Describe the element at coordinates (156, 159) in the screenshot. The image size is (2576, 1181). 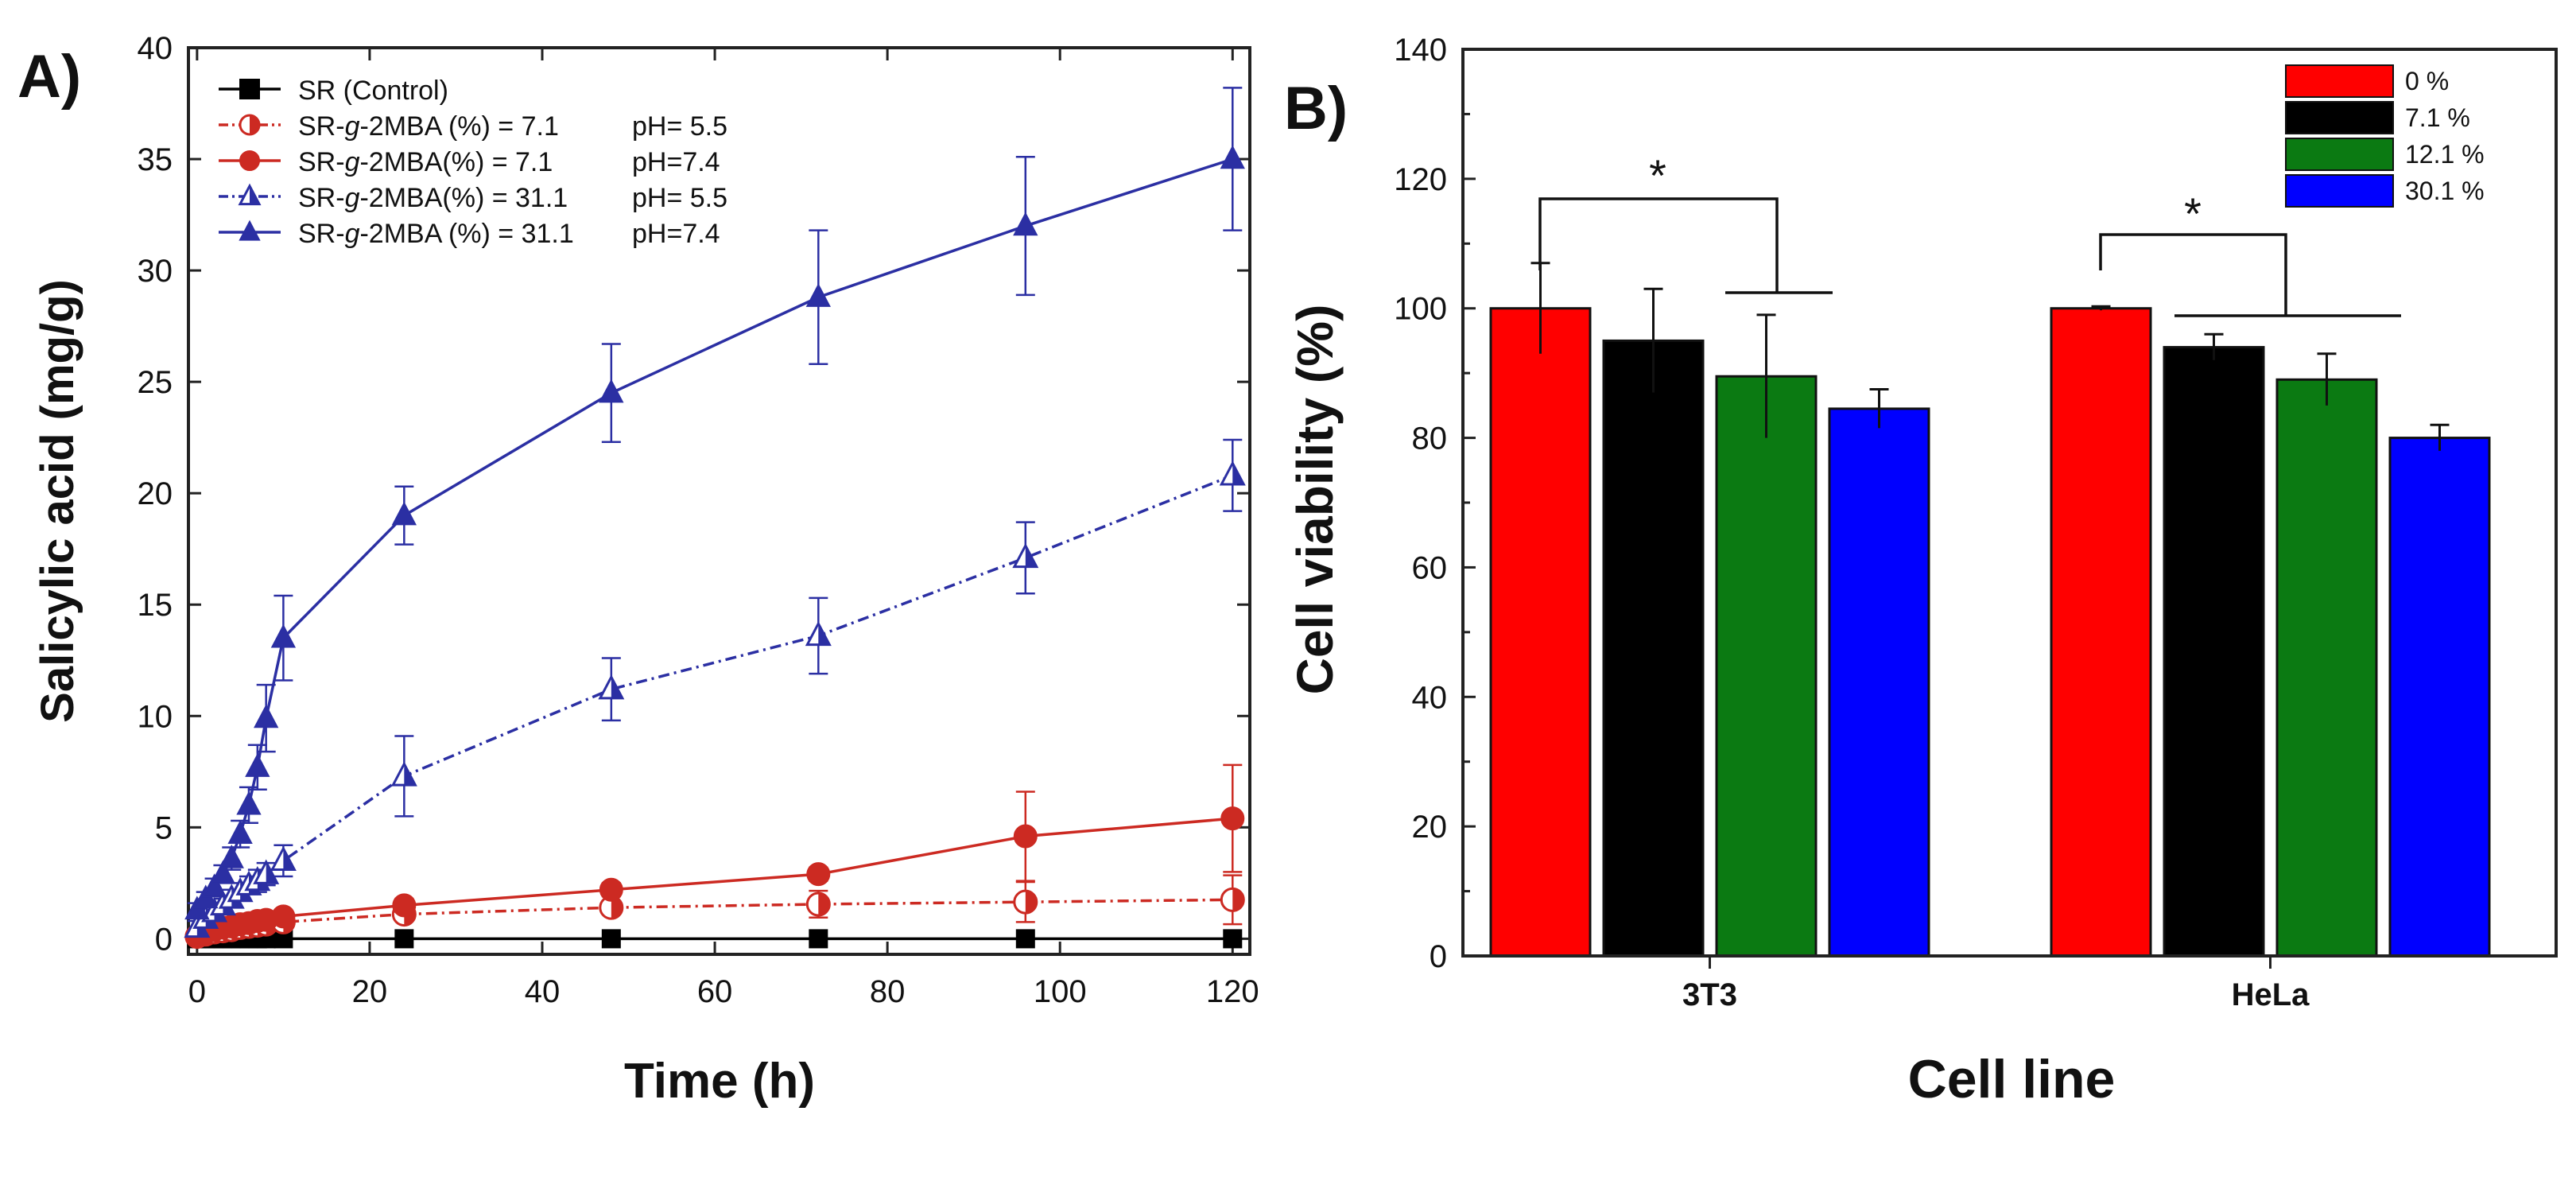
I see `panel-a-y-tick-label: 35` at that location.